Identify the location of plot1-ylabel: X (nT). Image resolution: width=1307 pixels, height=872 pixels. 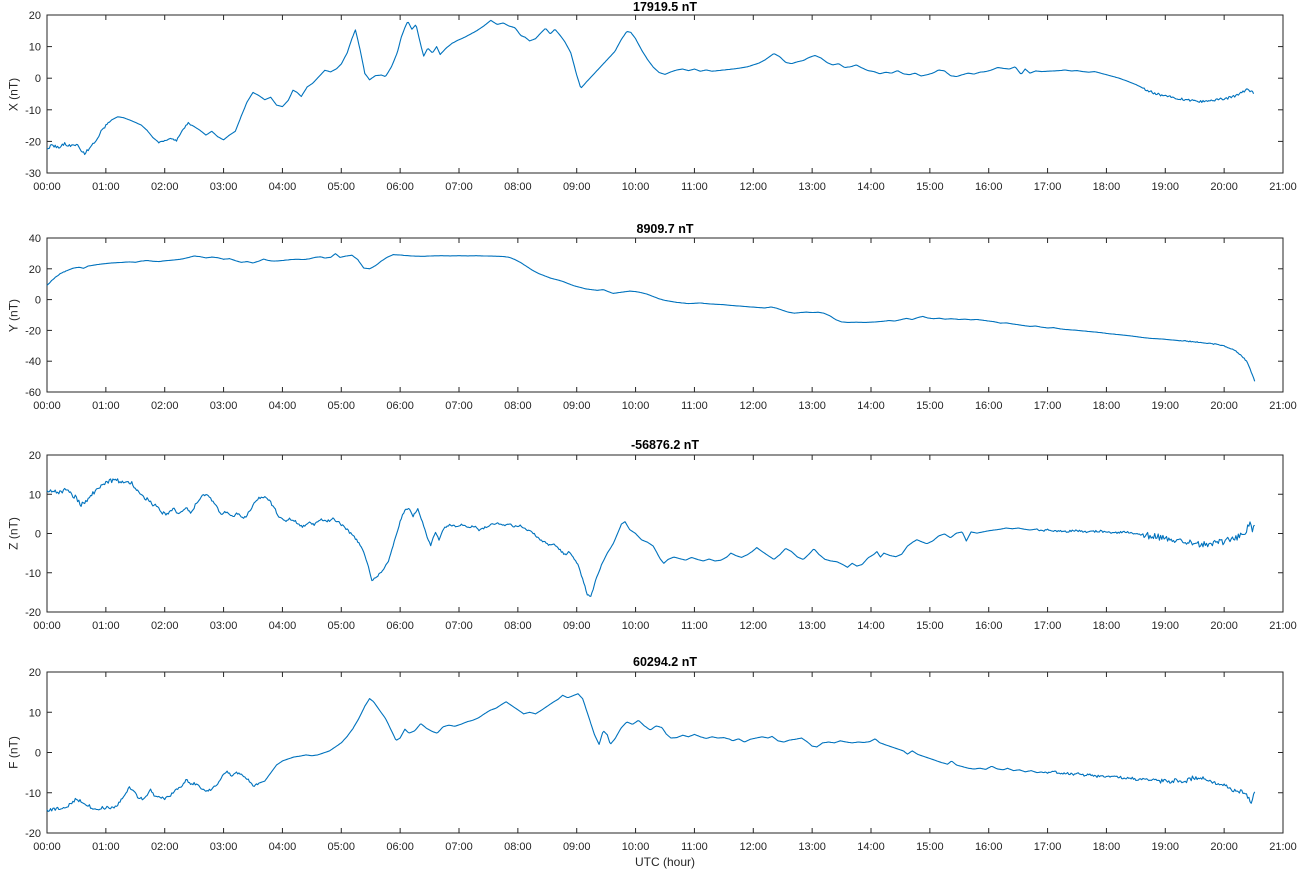
(13, 94).